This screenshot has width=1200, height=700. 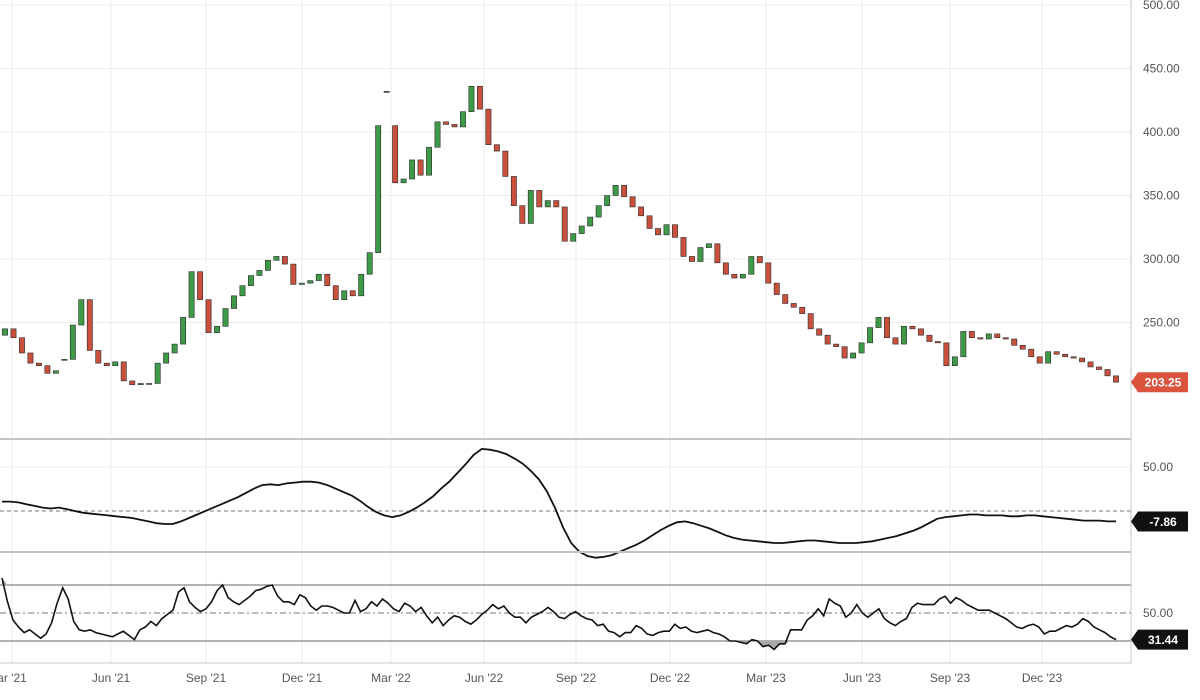 What do you see at coordinates (1159, 521) in the screenshot?
I see `oscillator-value-tag: -7.86` at bounding box center [1159, 521].